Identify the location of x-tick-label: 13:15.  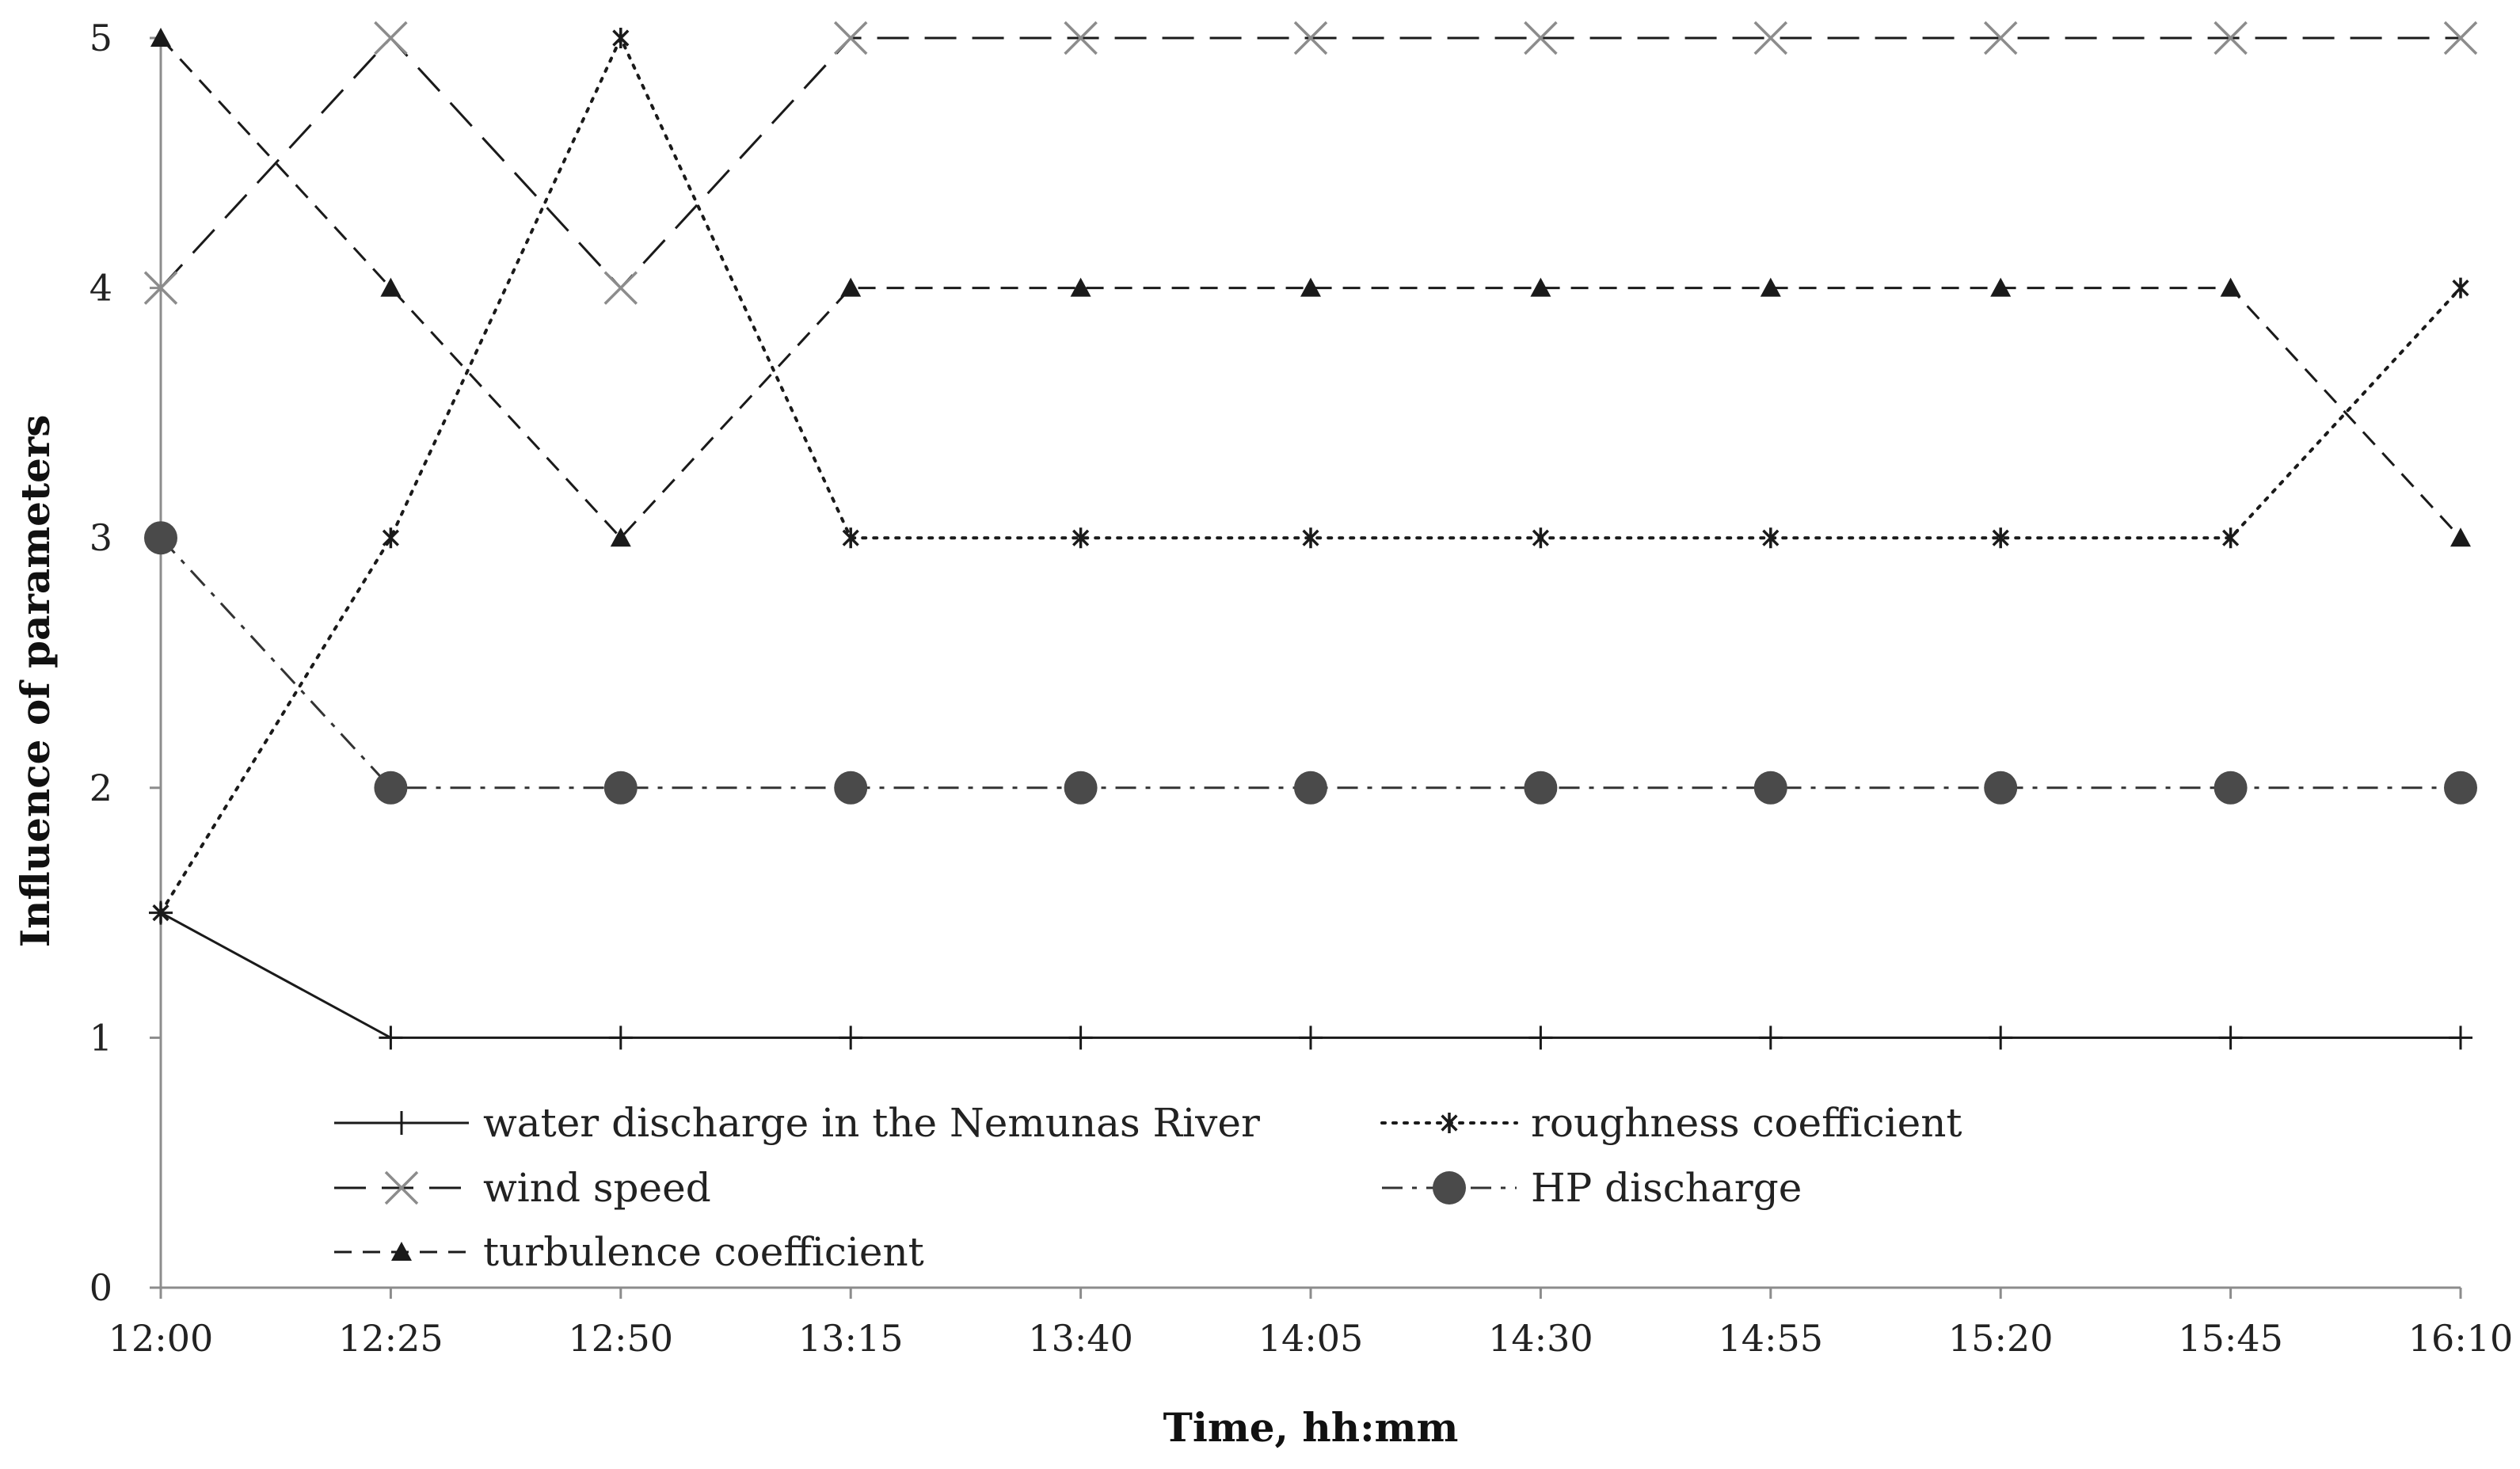
(851, 1338).